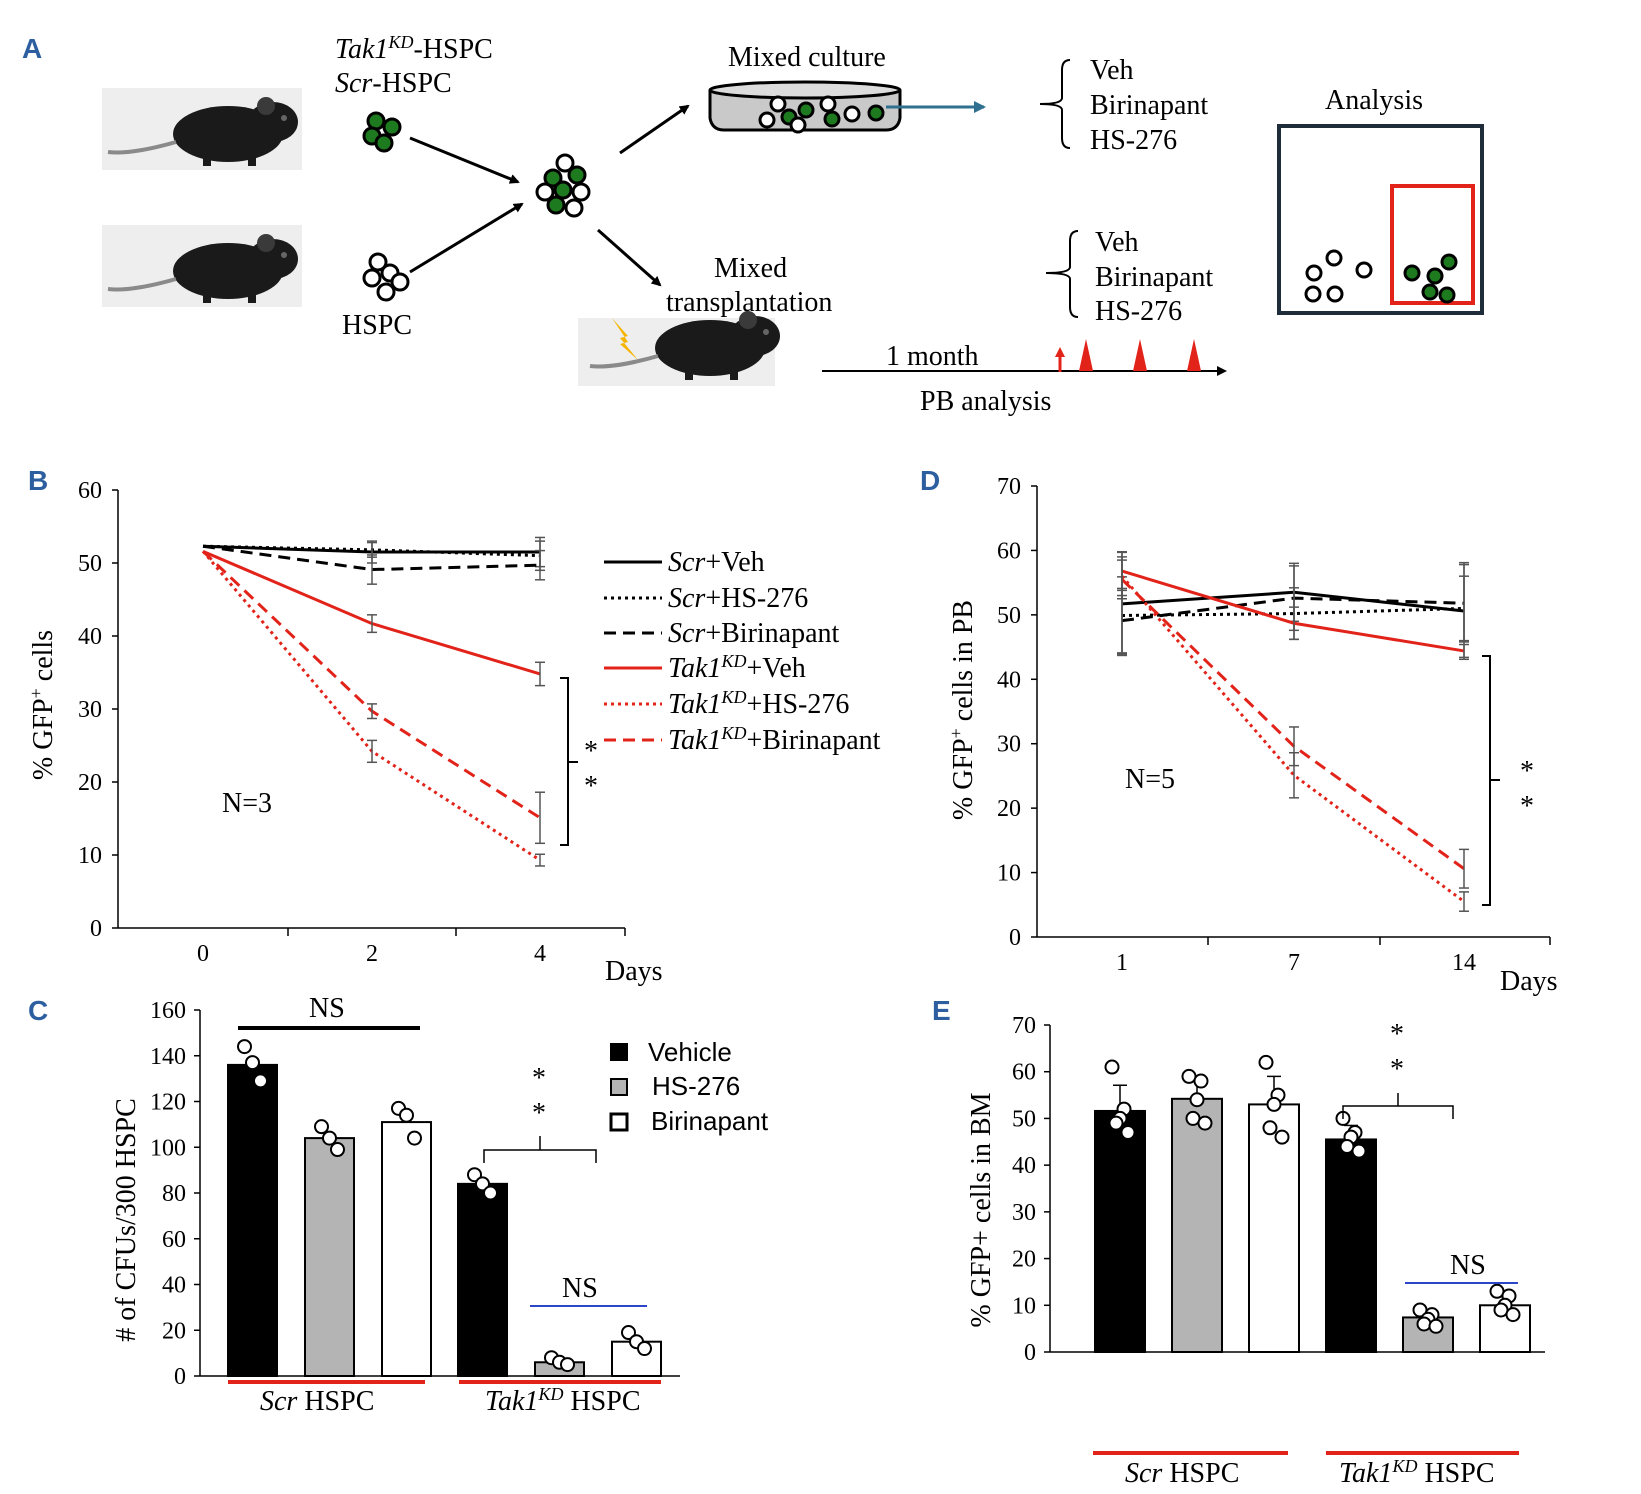  What do you see at coordinates (1112, 70) in the screenshot?
I see `culture-treatment-veh: Veh` at bounding box center [1112, 70].